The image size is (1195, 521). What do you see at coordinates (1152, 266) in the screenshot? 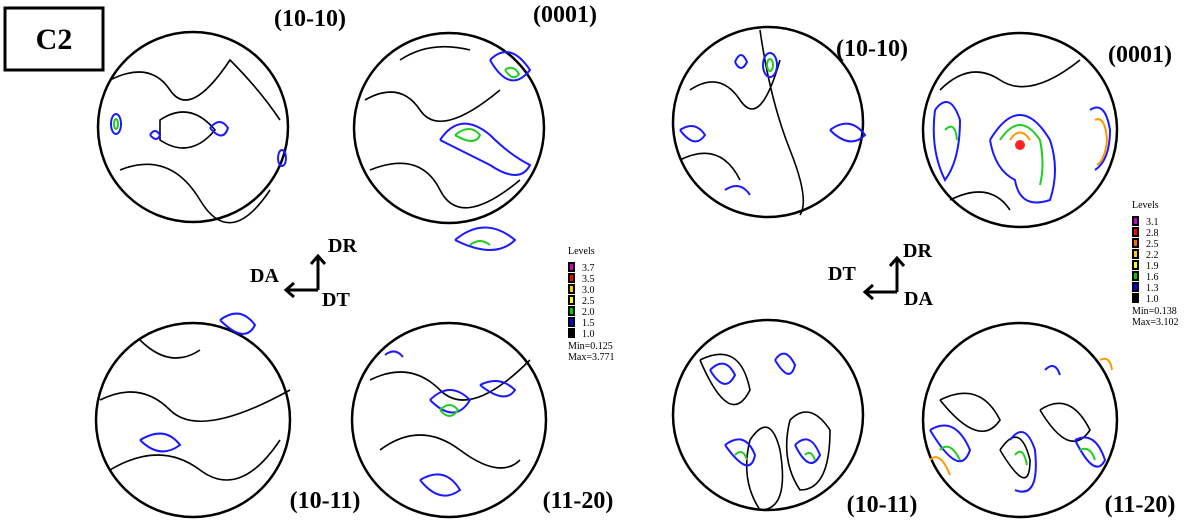
I see `legend-level: 1.9` at bounding box center [1152, 266].